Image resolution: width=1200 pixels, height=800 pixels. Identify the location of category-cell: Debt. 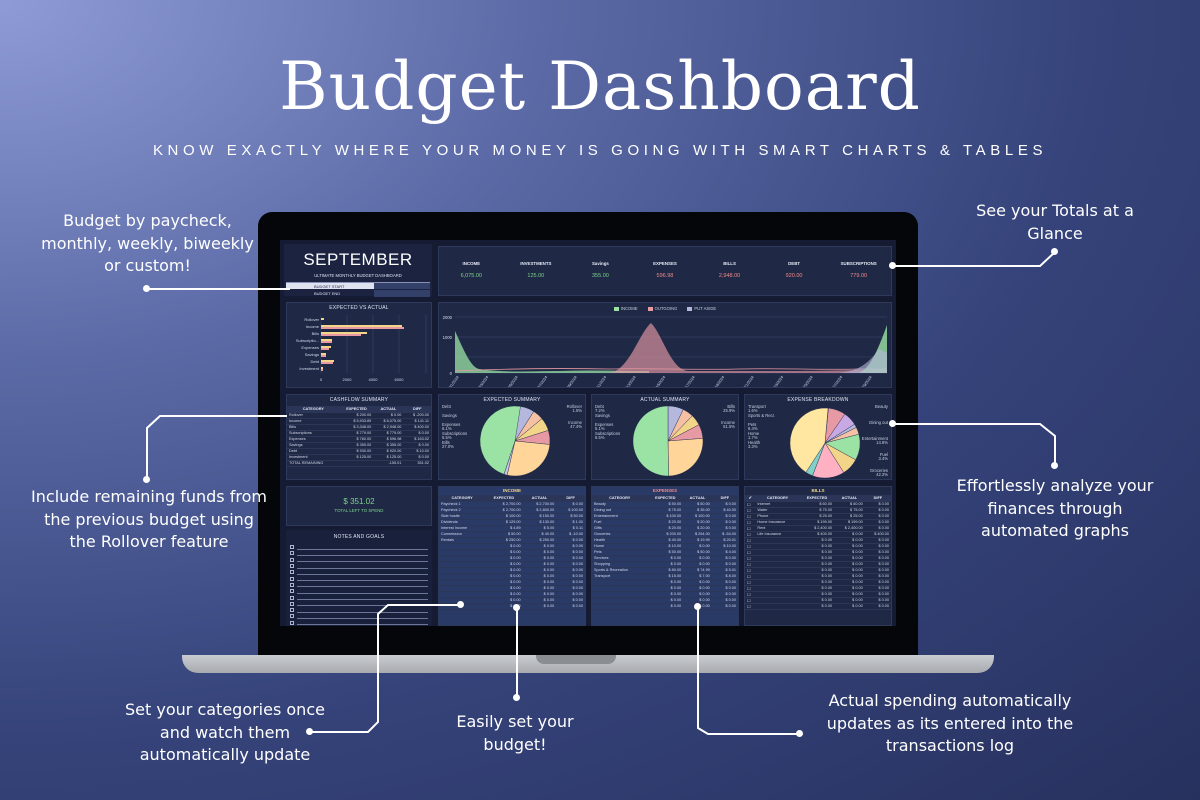
(313, 451).